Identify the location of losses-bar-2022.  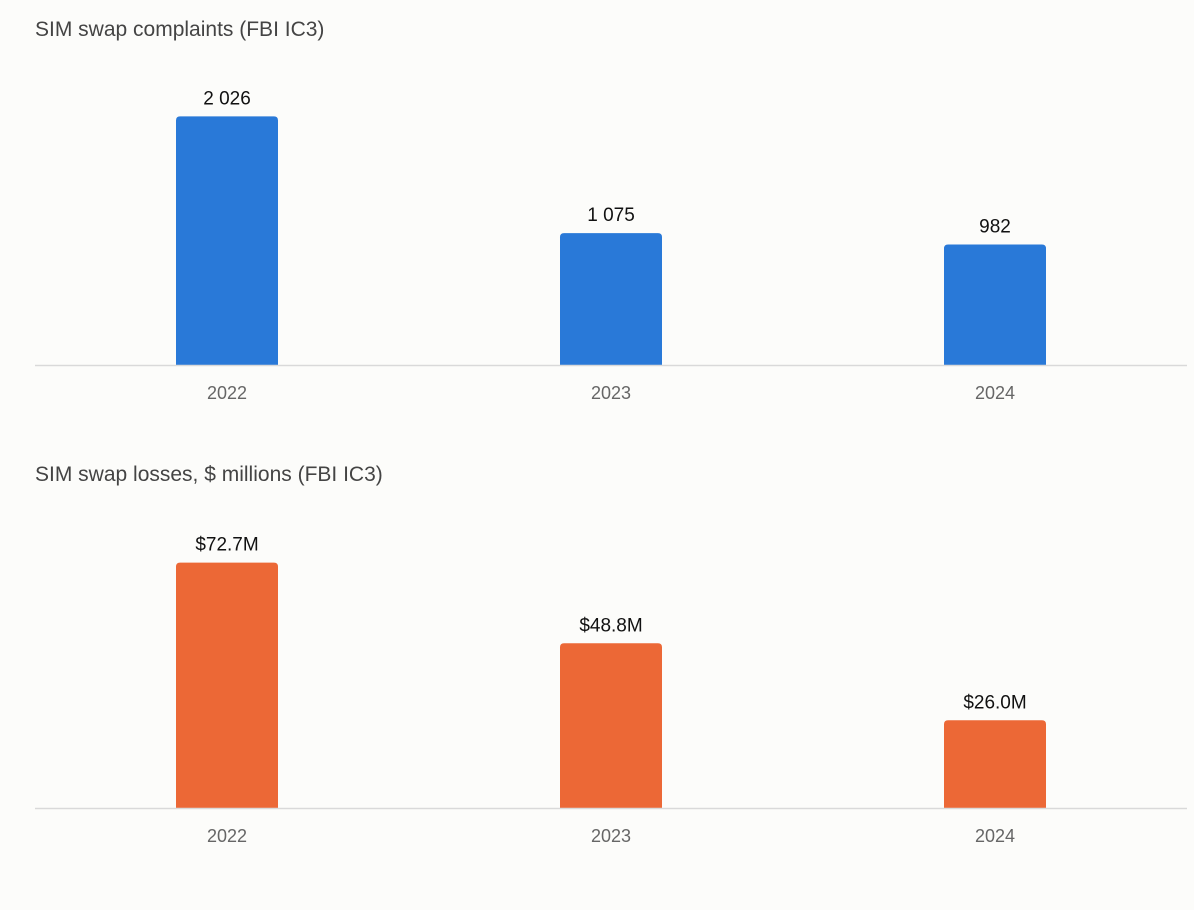
(227, 685).